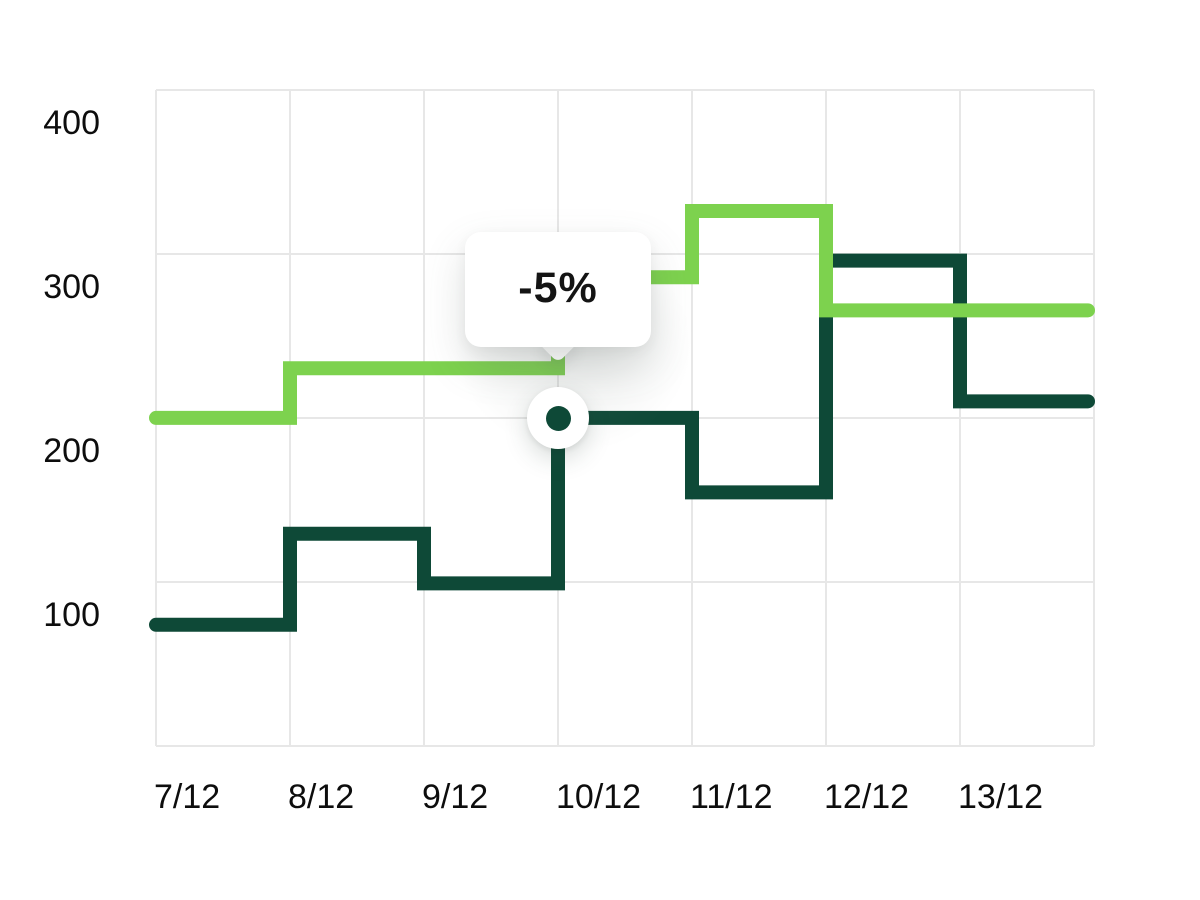 Image resolution: width=1200 pixels, height=900 pixels. I want to click on tooltip: -5%, so click(558, 289).